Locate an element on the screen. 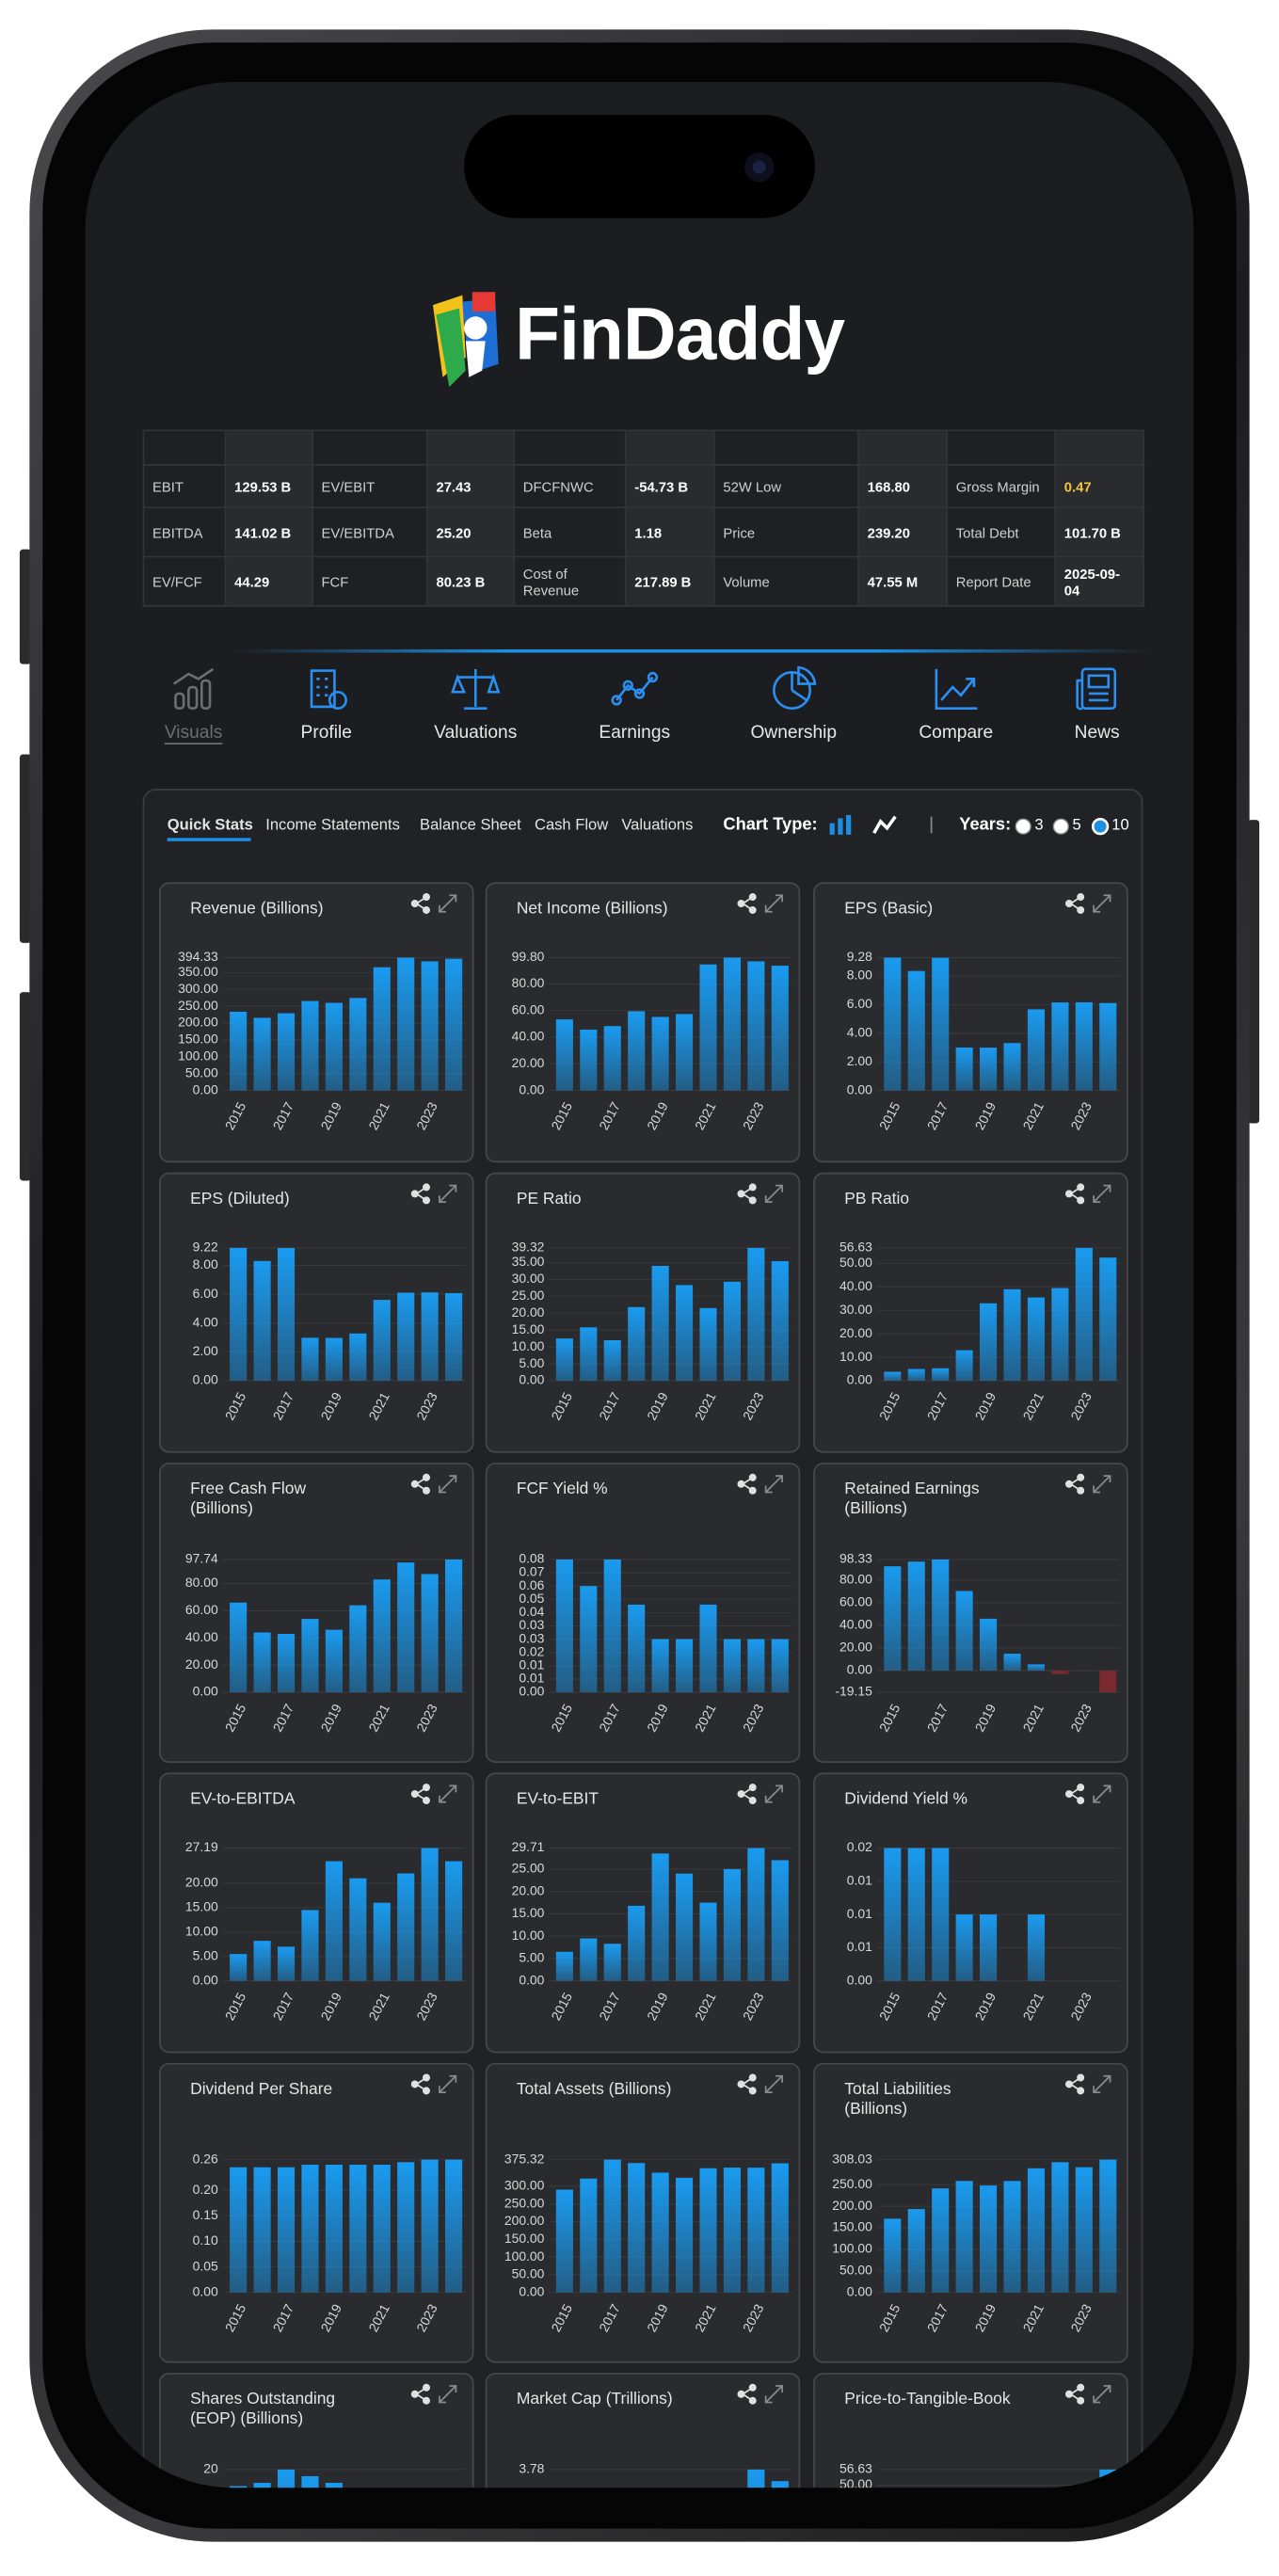  nav-label: Compare is located at coordinates (956, 733).